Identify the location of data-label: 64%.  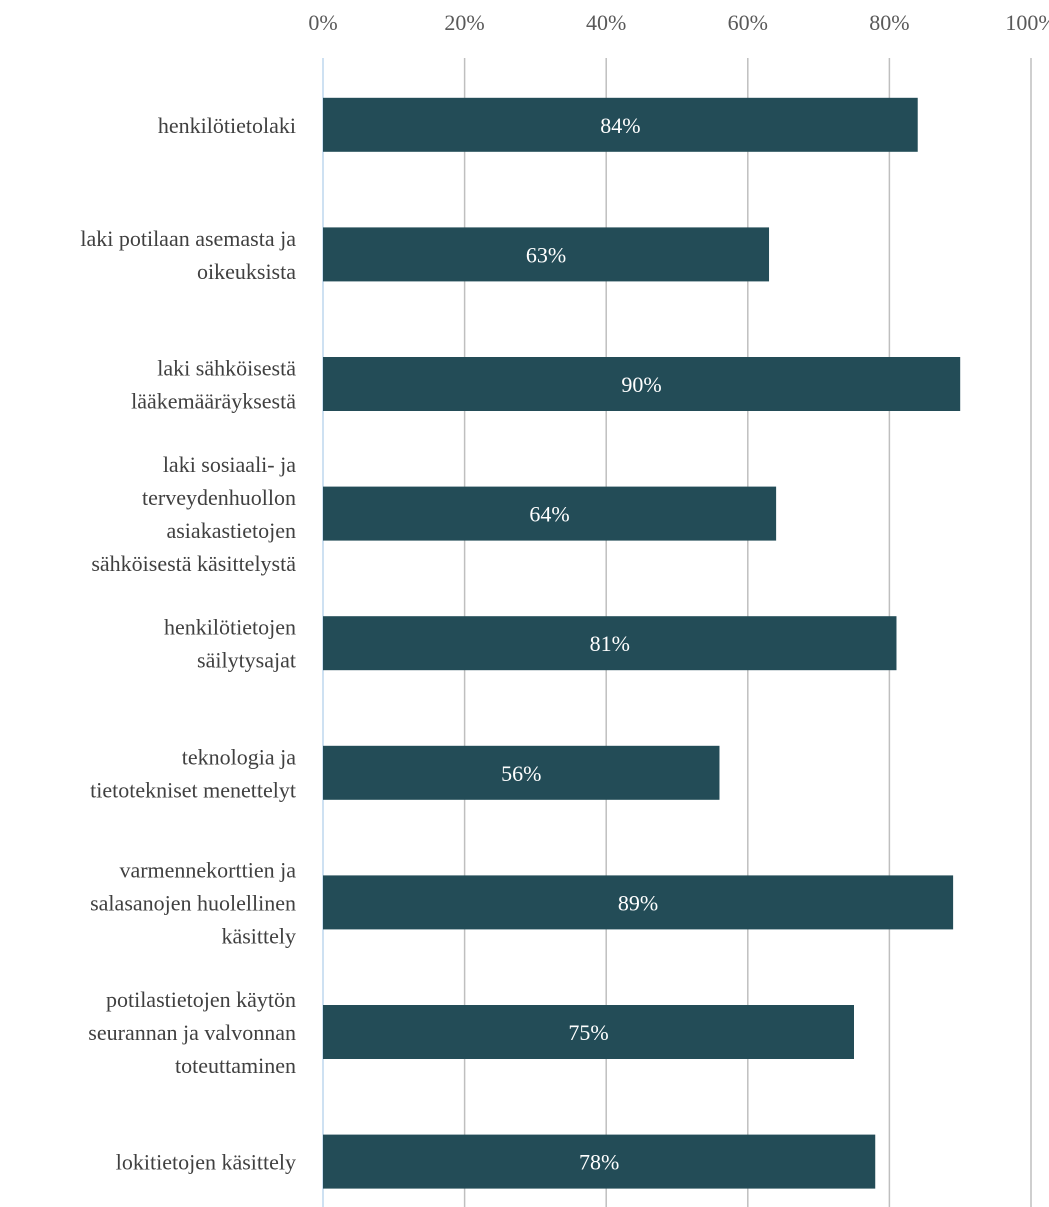
(549, 514).